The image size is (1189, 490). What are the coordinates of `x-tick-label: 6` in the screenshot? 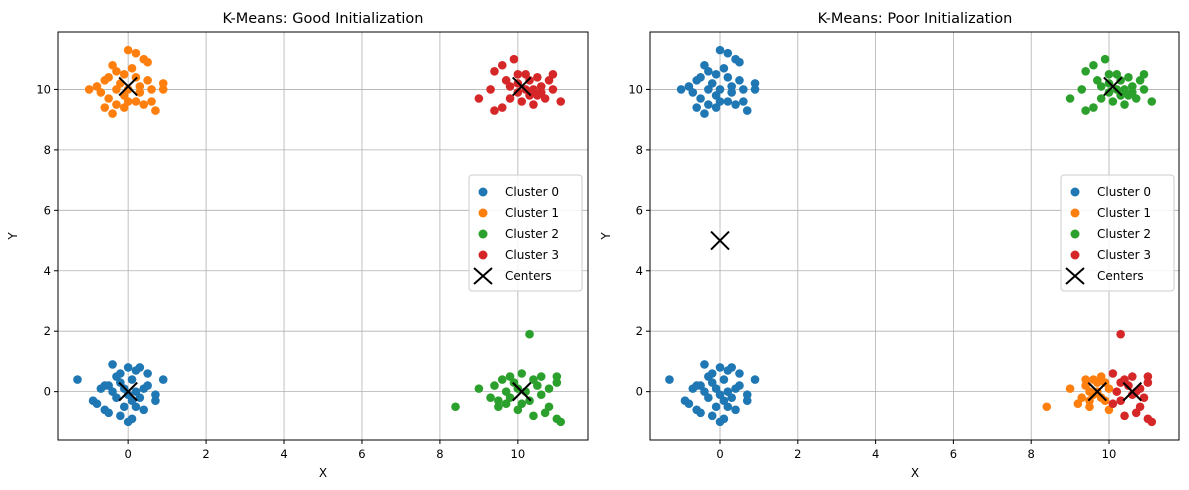 It's located at (953, 454).